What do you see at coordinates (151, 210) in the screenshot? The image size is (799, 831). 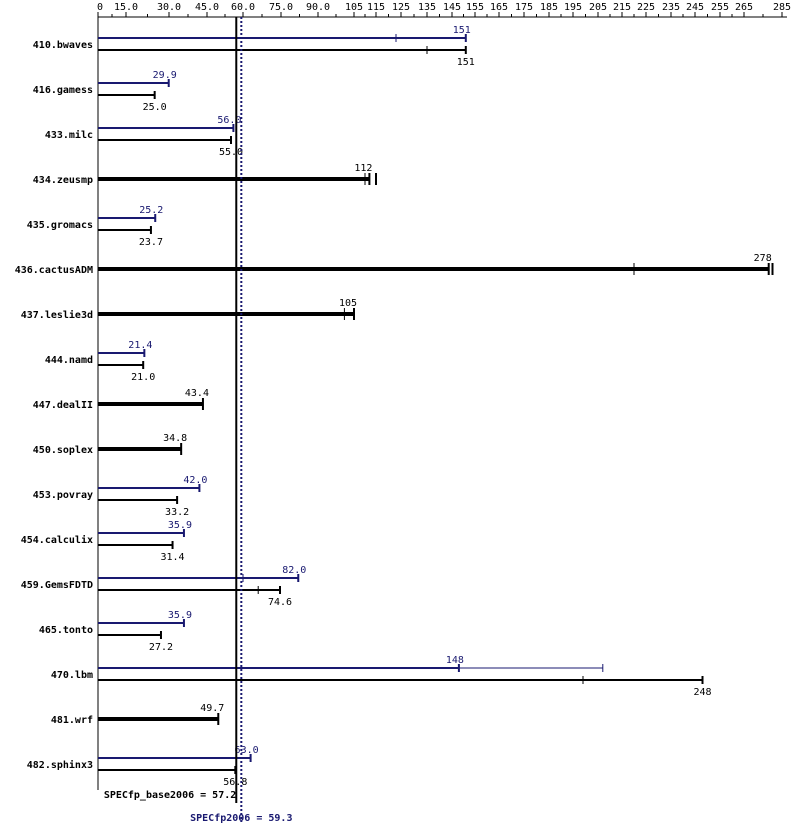 I see `peak-value-label: 25.2` at bounding box center [151, 210].